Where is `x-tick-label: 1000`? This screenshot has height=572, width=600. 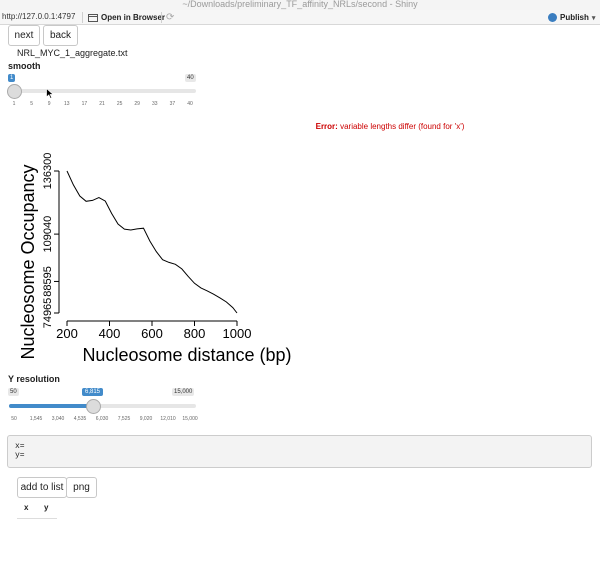 x-tick-label: 1000 is located at coordinates (237, 333).